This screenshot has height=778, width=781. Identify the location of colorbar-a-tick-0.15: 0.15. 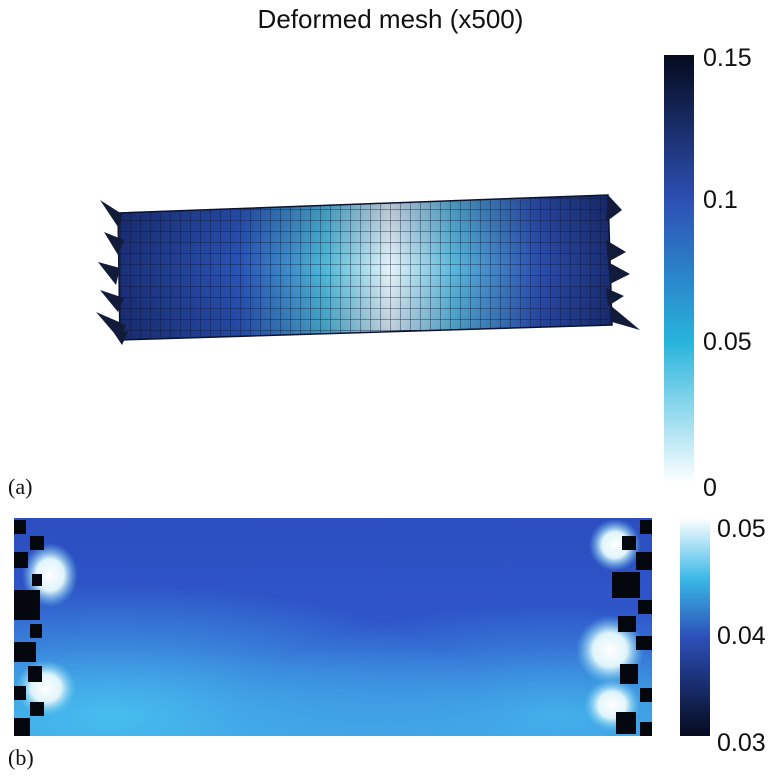
(727, 58).